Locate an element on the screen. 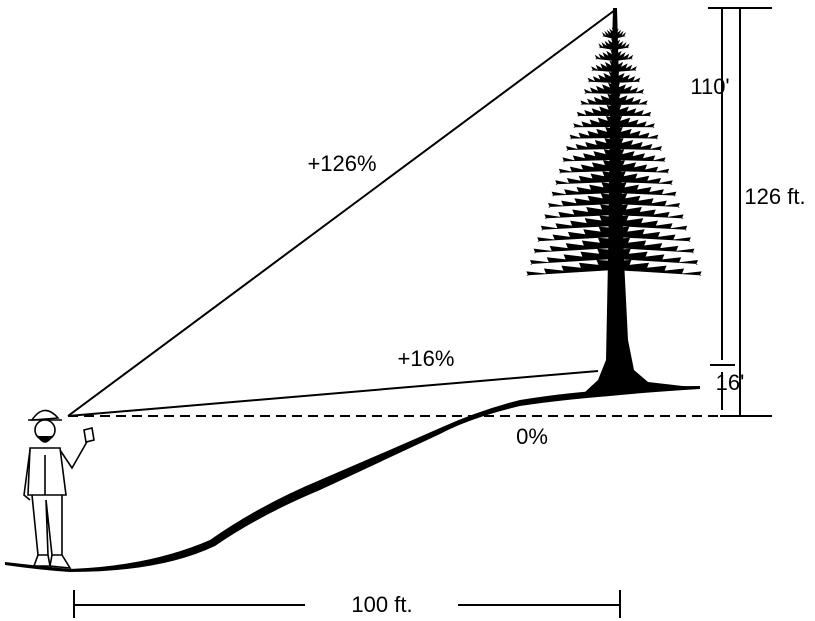 This screenshot has height=621, width=815. slope-base-label: +16% is located at coordinates (426, 358).